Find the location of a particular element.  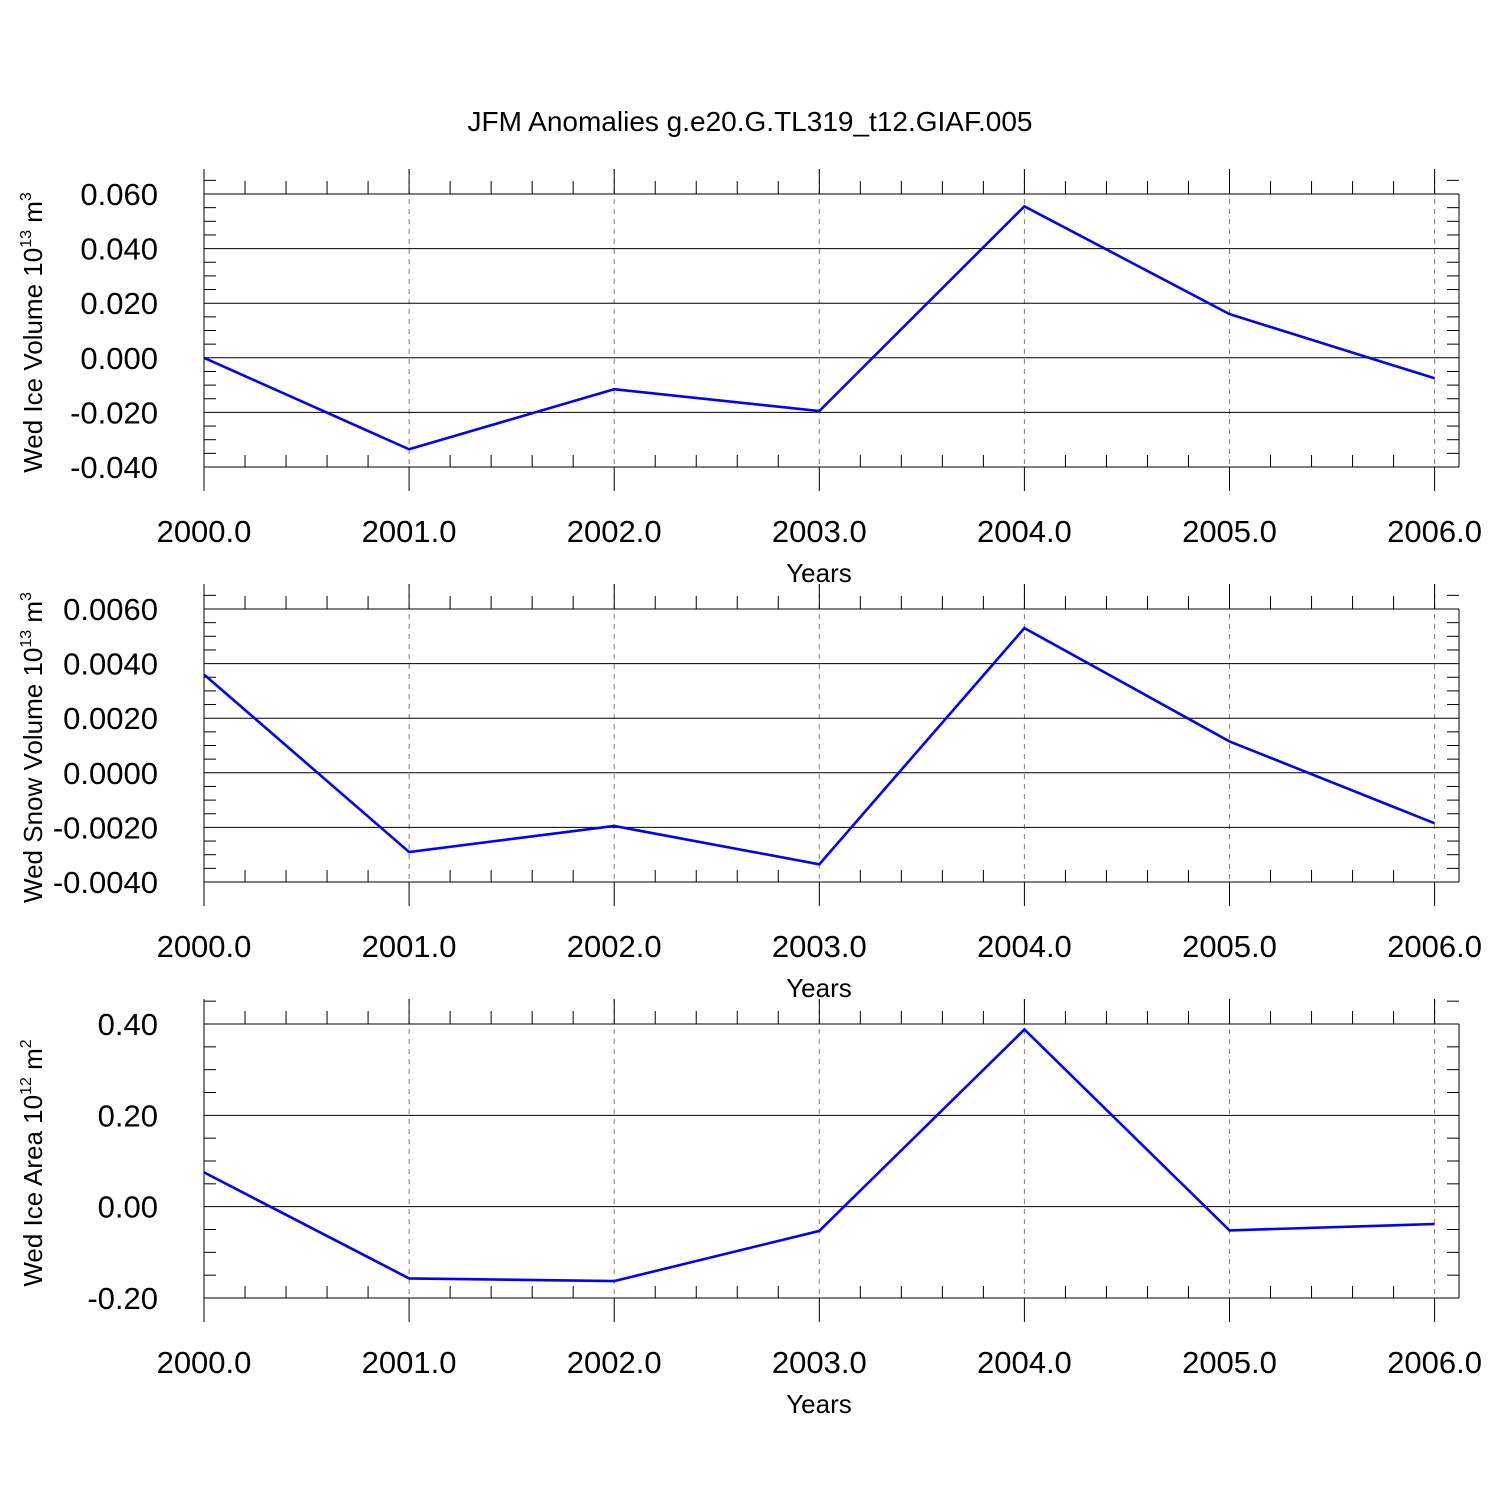

y-tick-label: 0.40 is located at coordinates (128, 1024).